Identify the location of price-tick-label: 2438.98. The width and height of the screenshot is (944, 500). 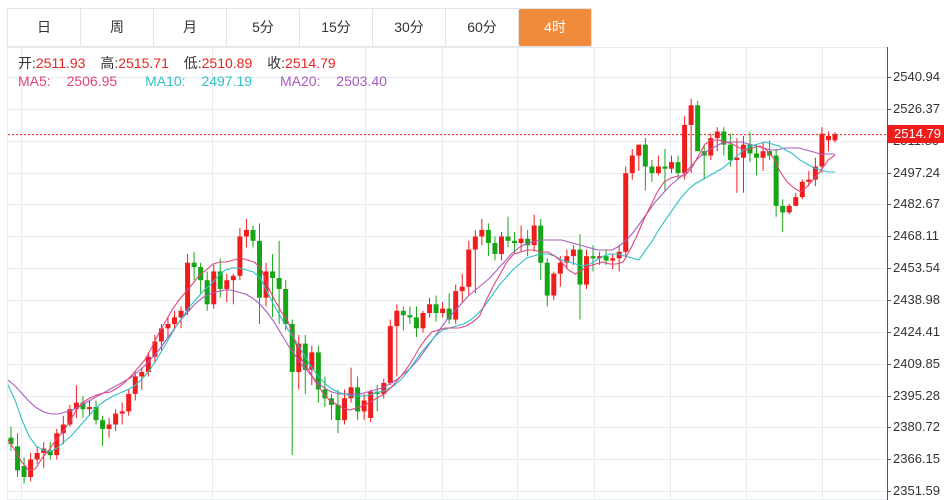
(916, 299).